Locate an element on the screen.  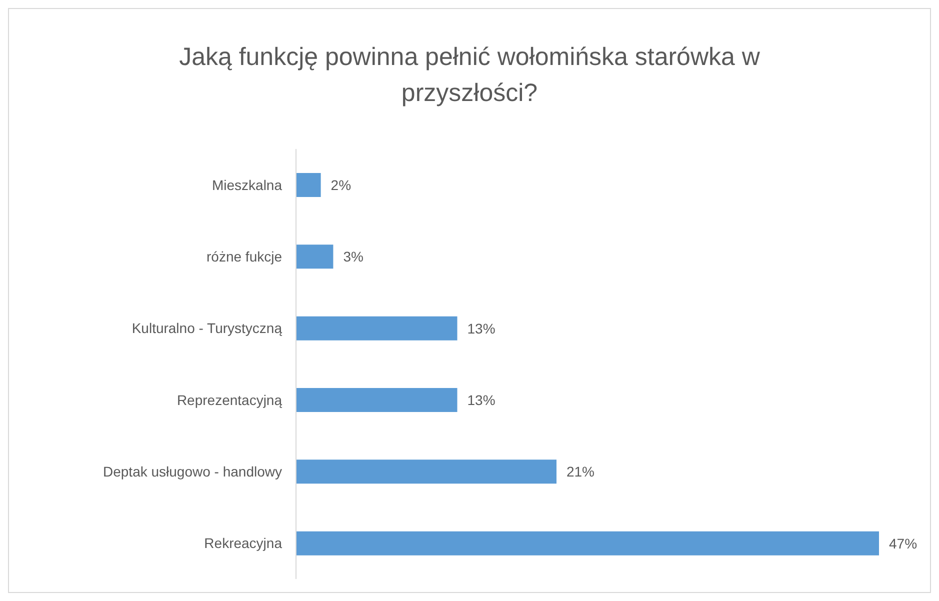
data-label: 2% is located at coordinates (341, 184).